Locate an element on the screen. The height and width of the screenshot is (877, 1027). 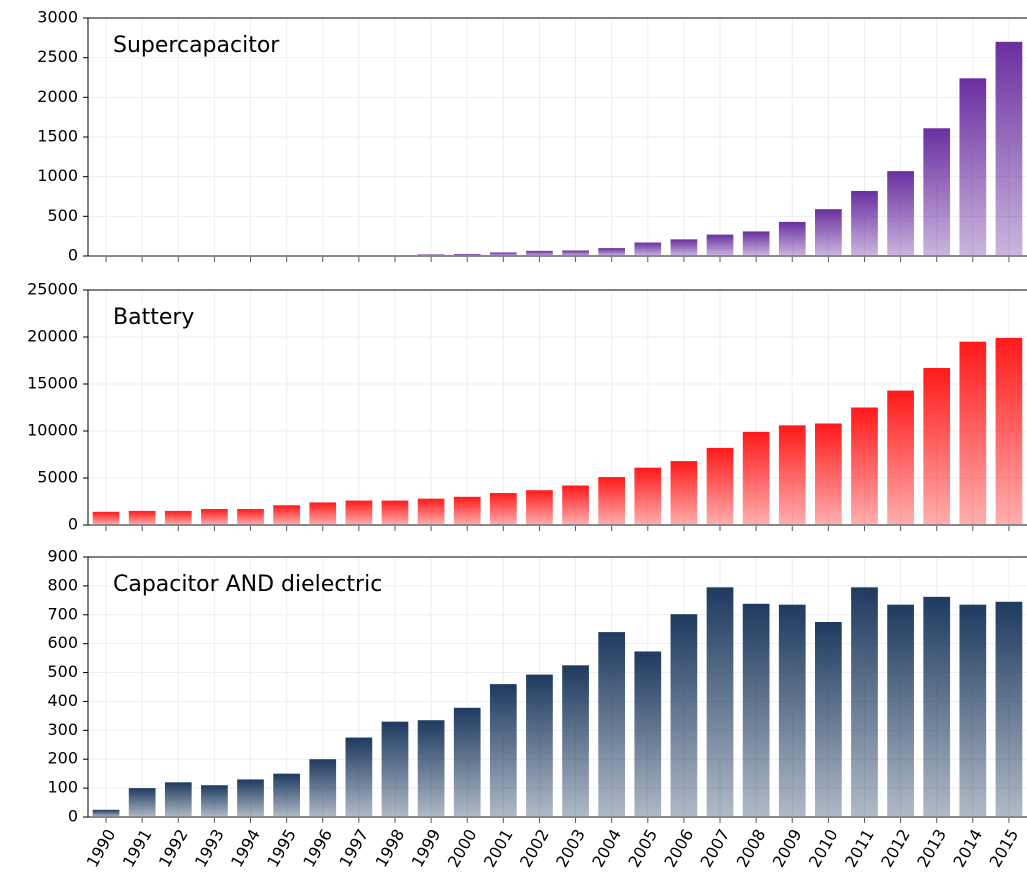
y-tick-label: 400 is located at coordinates (62, 700).